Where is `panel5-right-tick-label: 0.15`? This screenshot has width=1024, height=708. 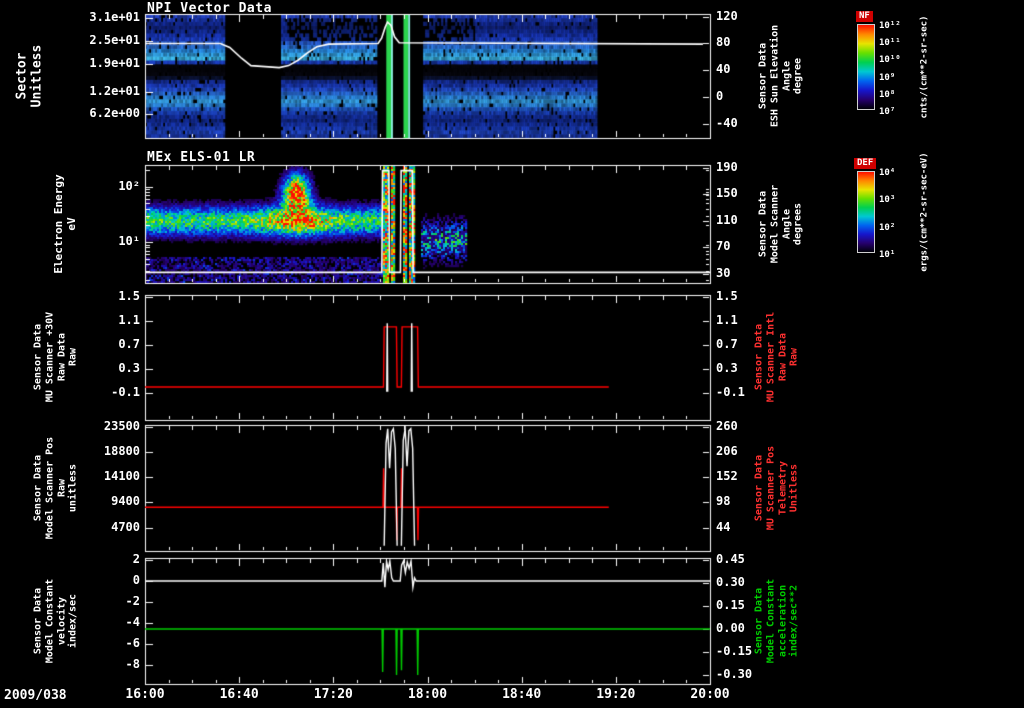 panel5-right-tick-label: 0.15 is located at coordinates (730, 604).